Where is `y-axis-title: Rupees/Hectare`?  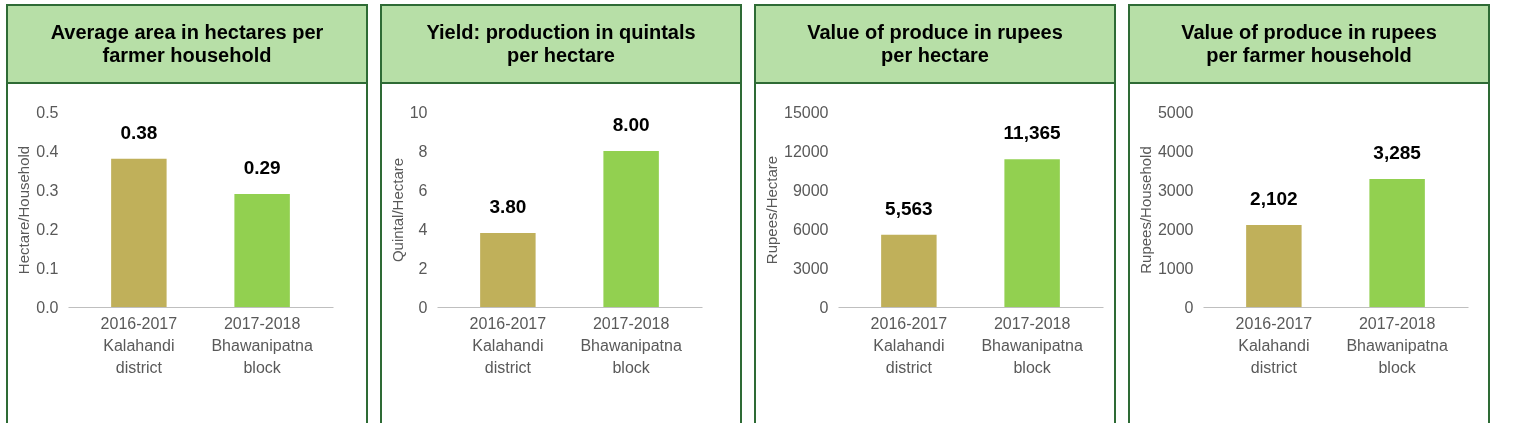 y-axis-title: Rupees/Hectare is located at coordinates (772, 210).